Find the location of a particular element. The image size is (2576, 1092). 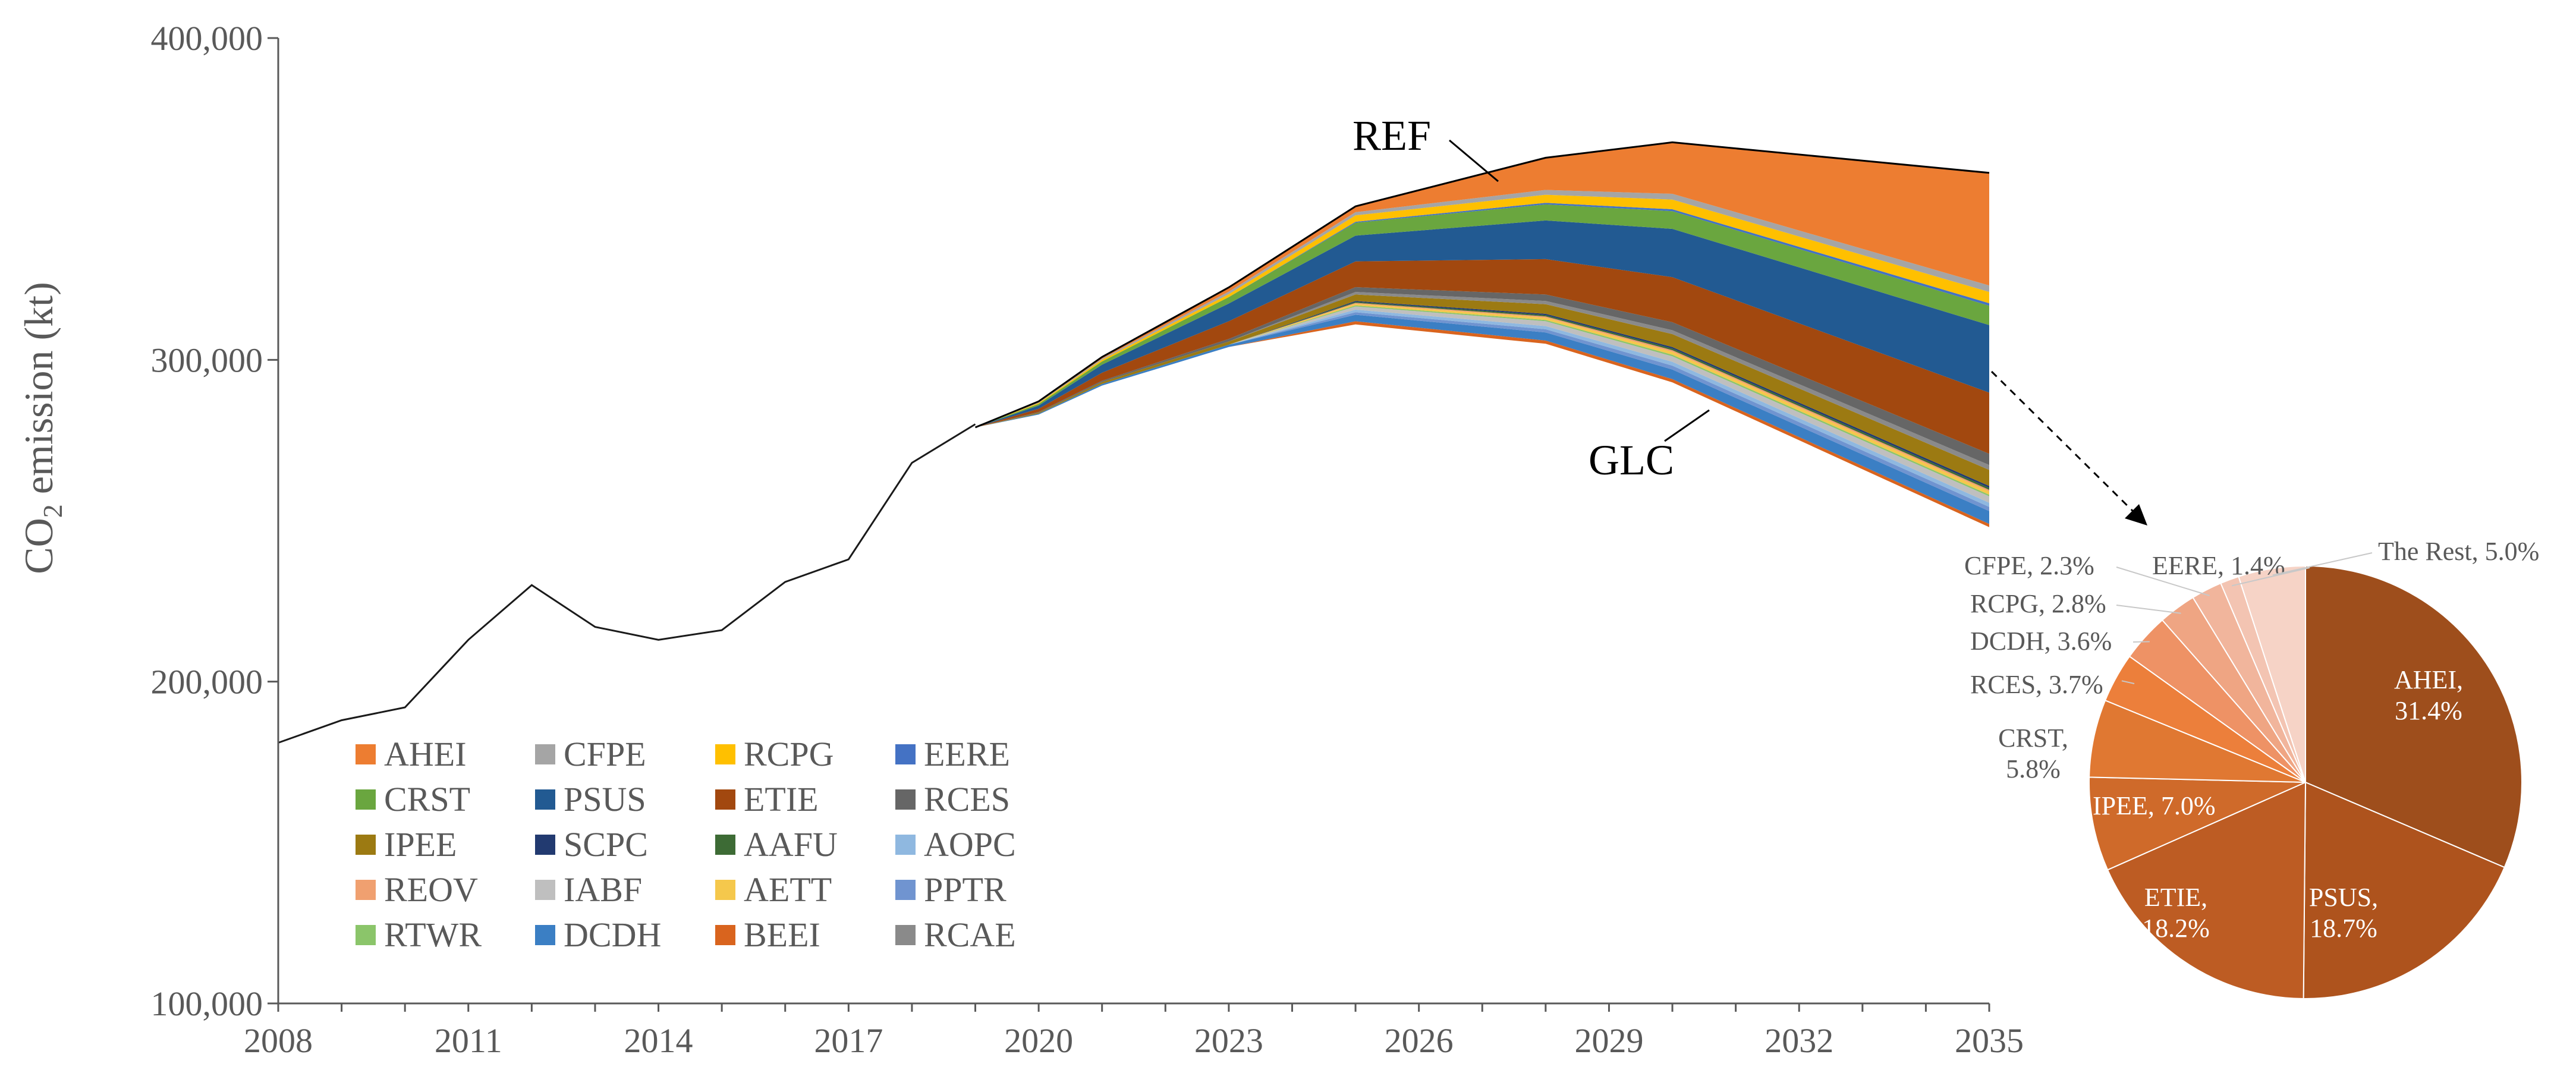

y-axis-title-main: CO is located at coordinates (38, 546).